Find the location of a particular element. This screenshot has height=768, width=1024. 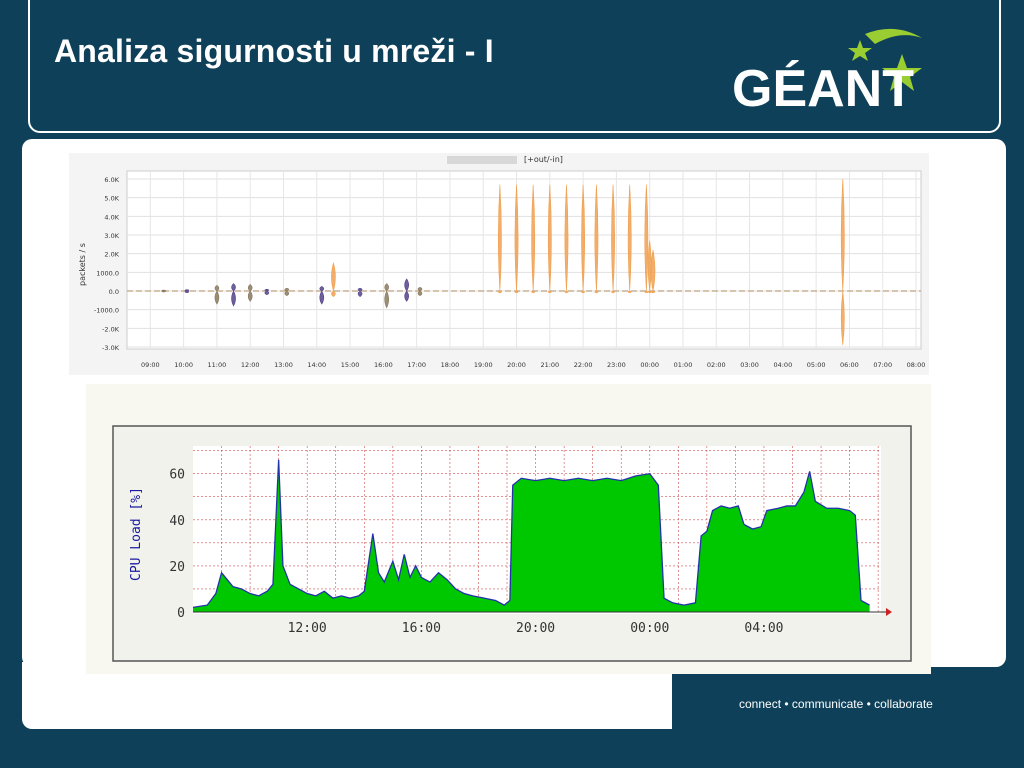

logo-text: GÉANT is located at coordinates (823, 87).